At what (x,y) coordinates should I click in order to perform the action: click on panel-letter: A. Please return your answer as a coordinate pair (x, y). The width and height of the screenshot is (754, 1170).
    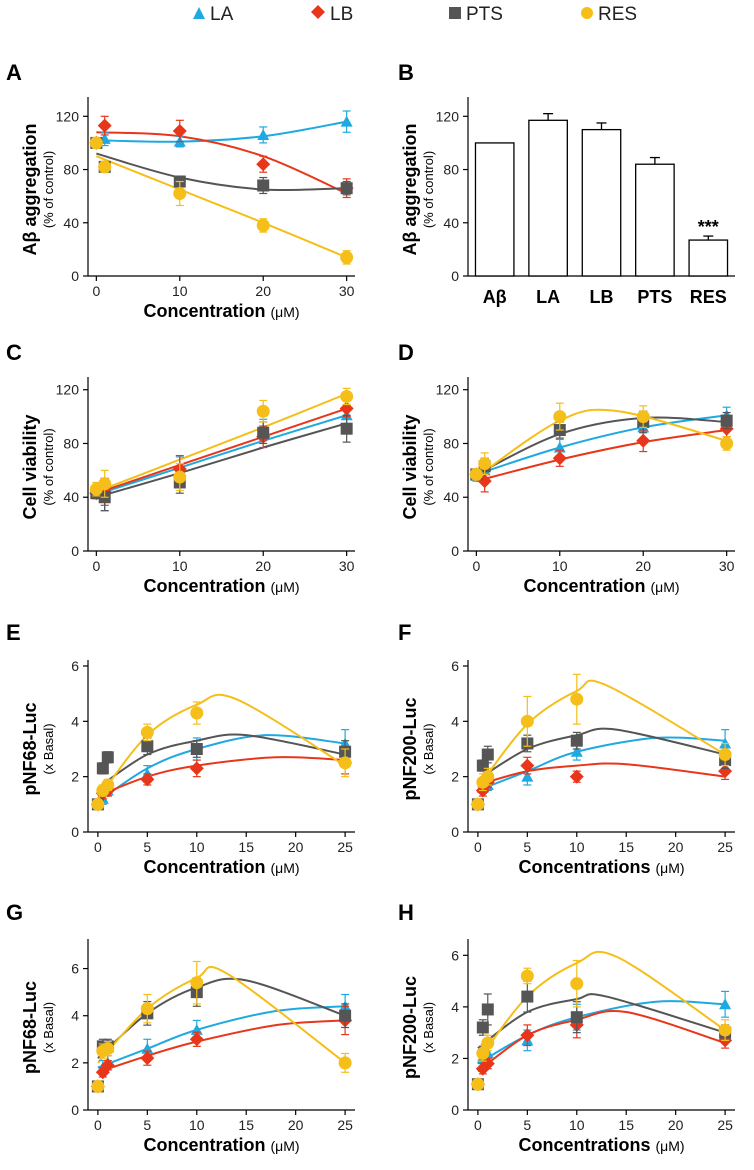
    Looking at the image, I should click on (14, 72).